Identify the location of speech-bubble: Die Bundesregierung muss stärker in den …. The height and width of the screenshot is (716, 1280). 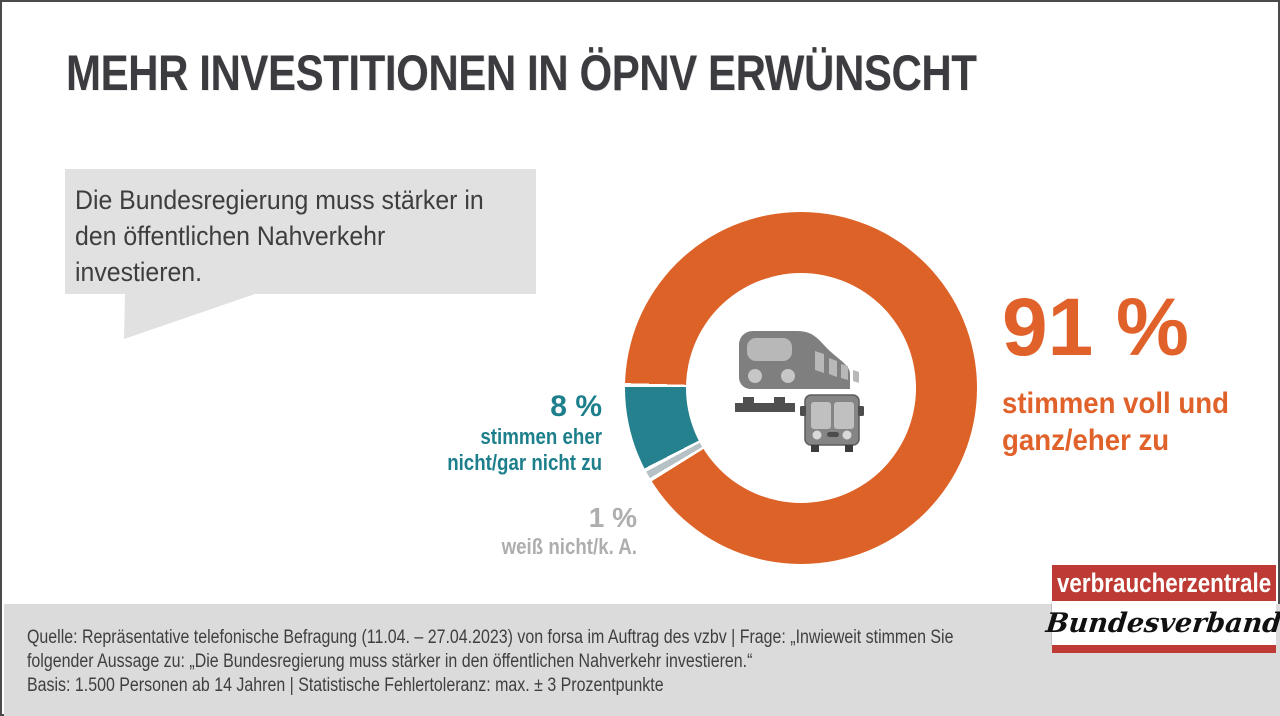
(300, 231).